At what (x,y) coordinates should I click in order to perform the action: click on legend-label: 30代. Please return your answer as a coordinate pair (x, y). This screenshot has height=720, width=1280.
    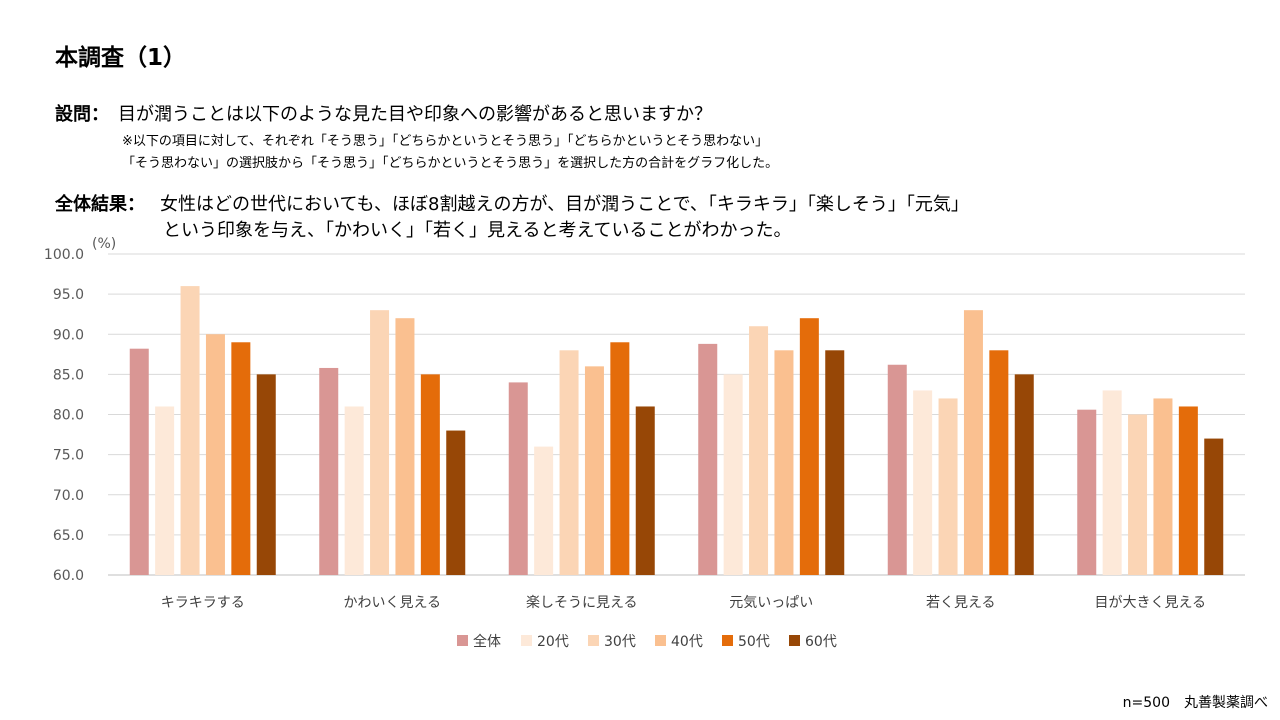
    Looking at the image, I should click on (620, 642).